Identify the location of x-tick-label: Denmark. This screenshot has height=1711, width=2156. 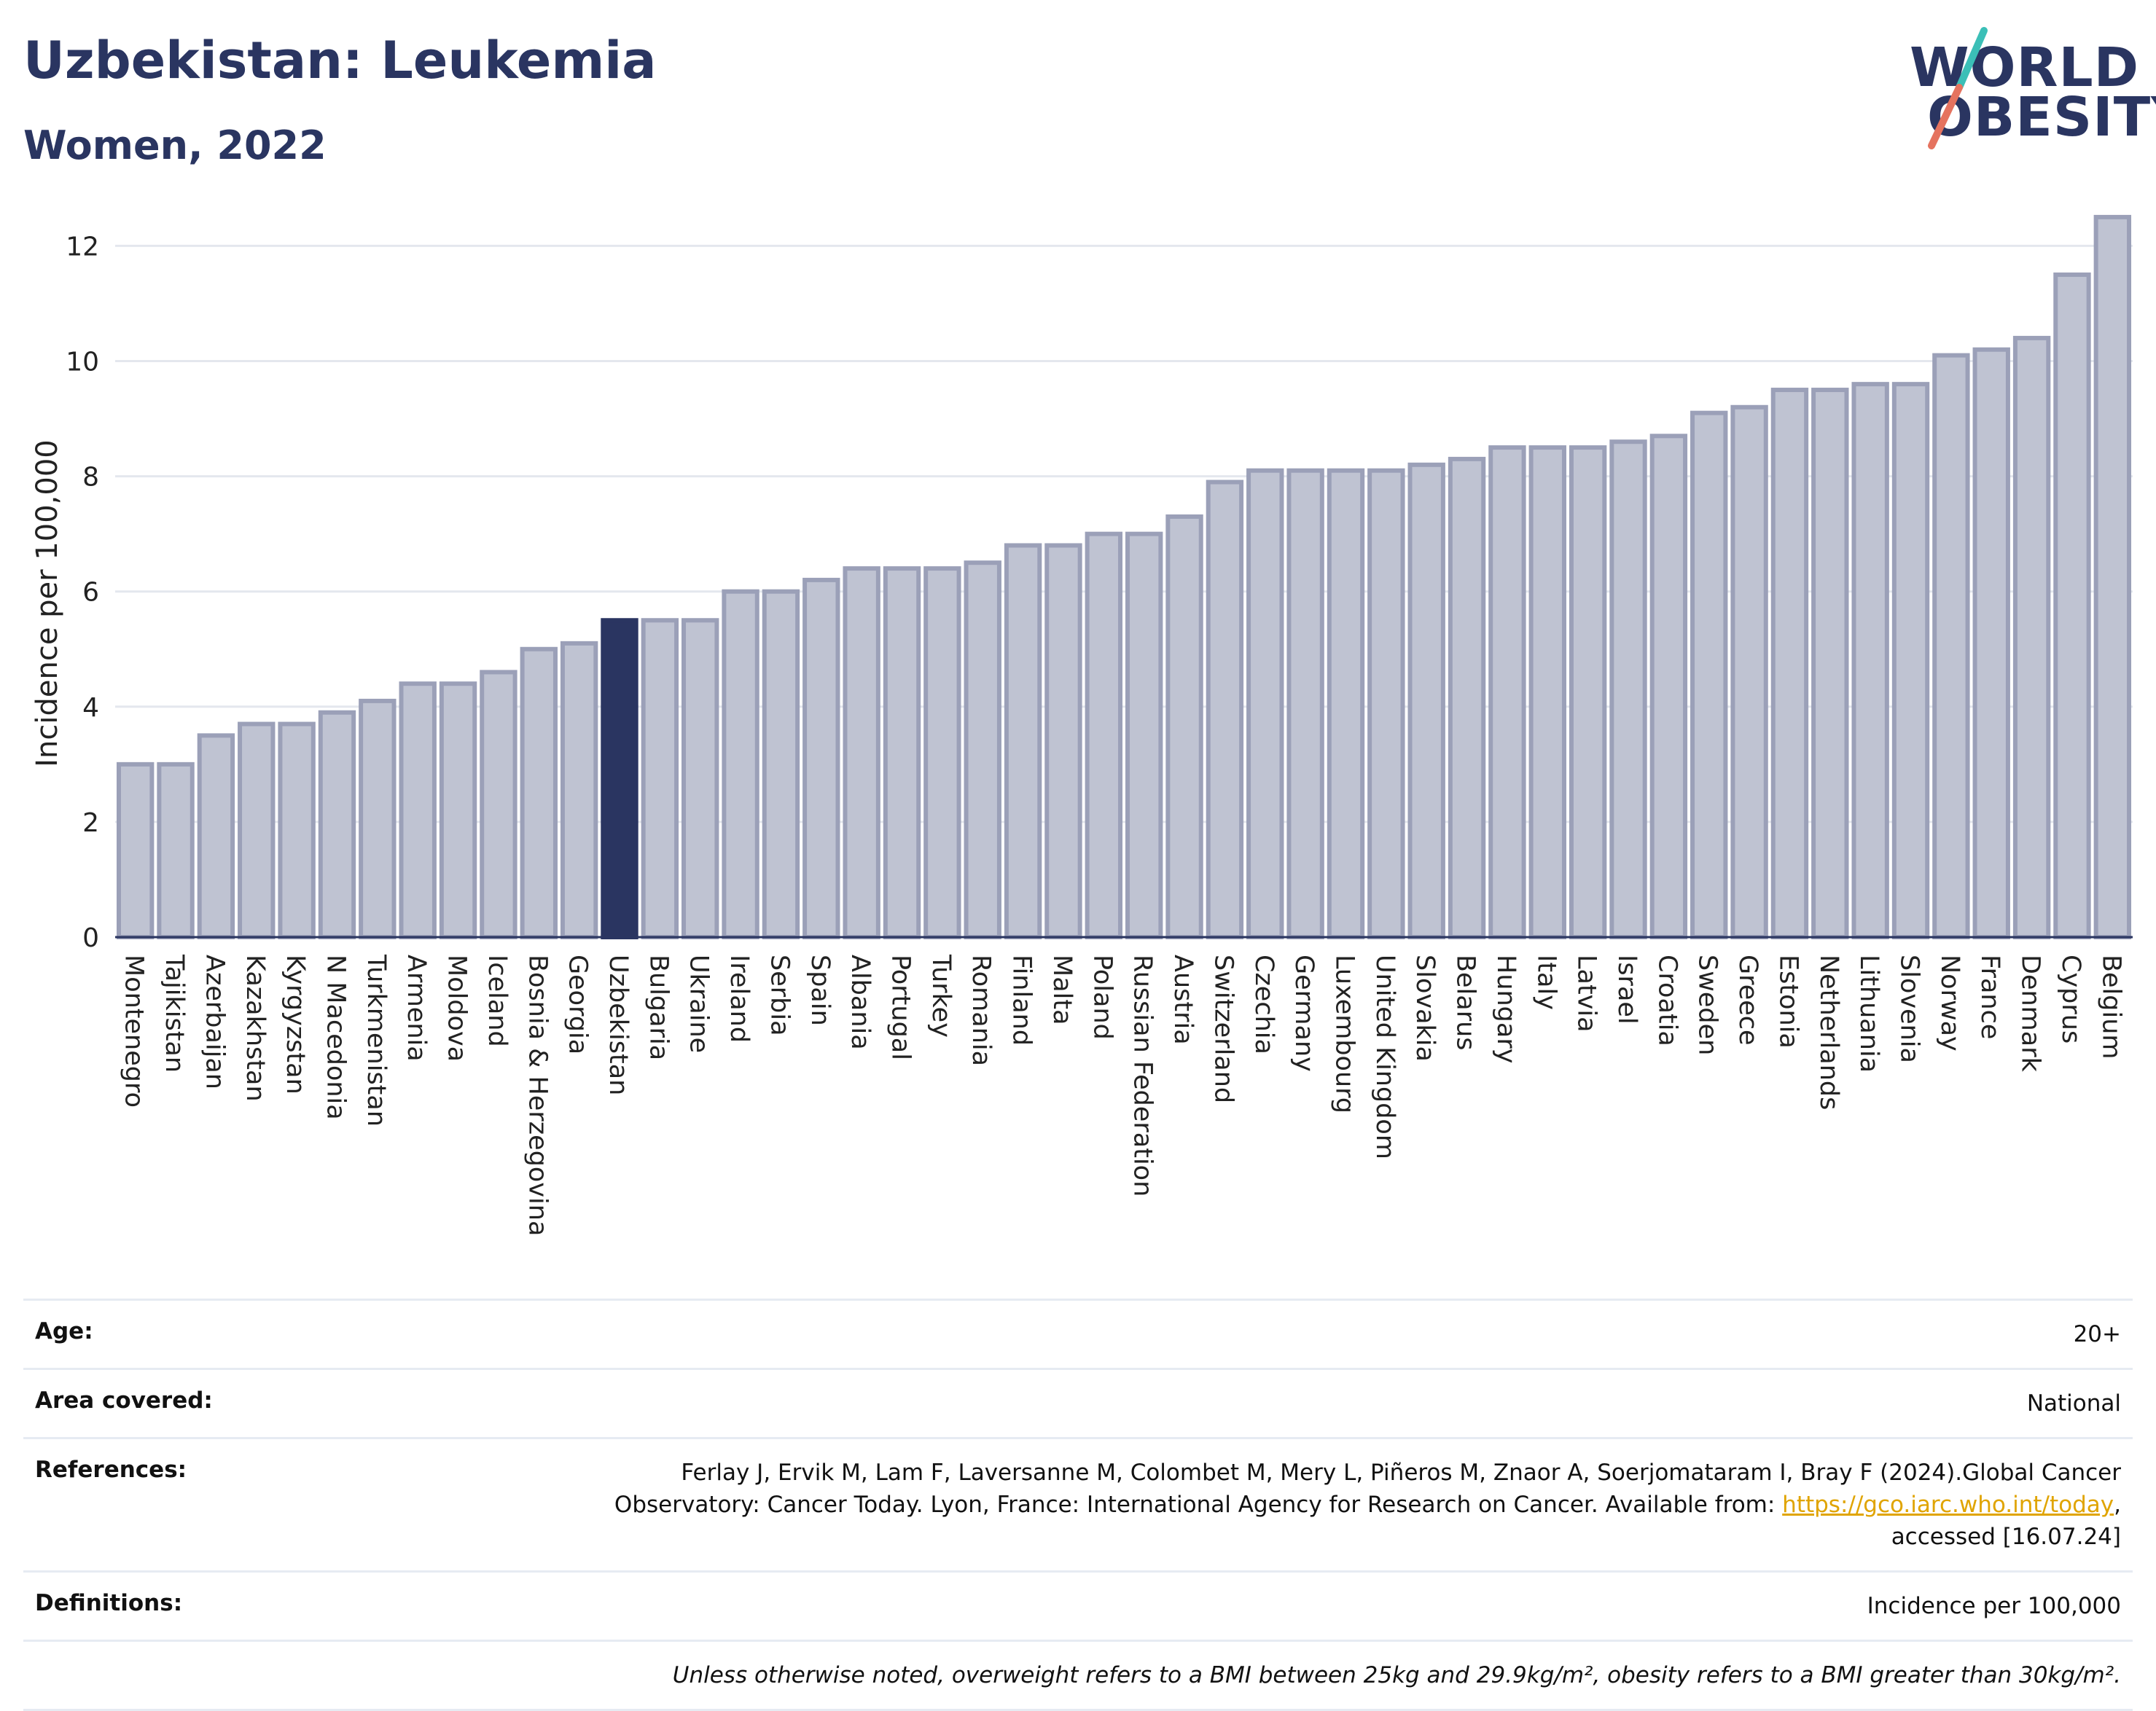
(2031, 1014).